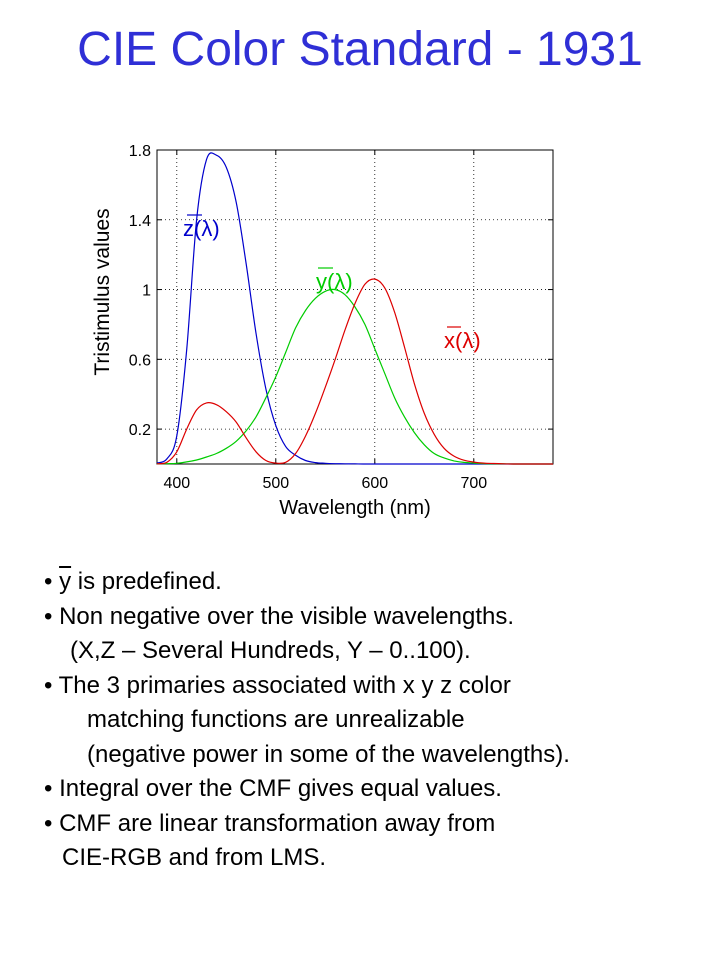 The height and width of the screenshot is (960, 720). What do you see at coordinates (276, 719) in the screenshot?
I see `bullet-line-5: matching functions are unrealizable` at bounding box center [276, 719].